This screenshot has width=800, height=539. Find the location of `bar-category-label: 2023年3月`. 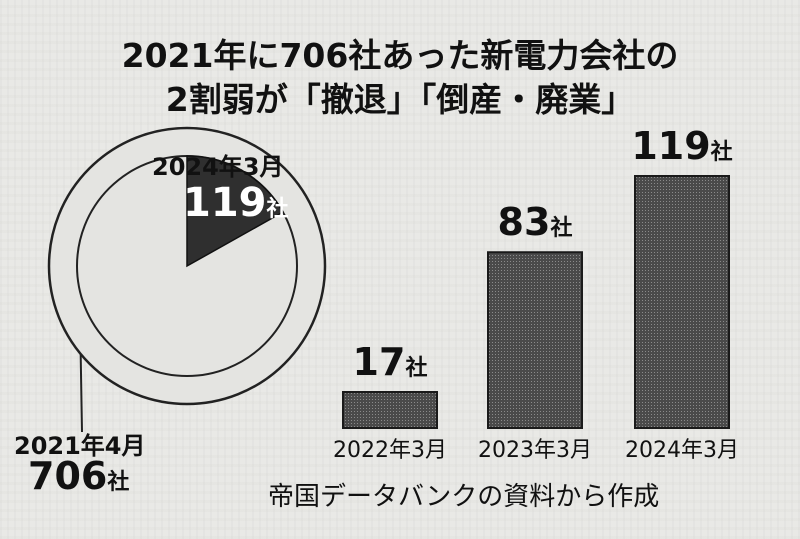

bar-category-label: 2023年3月 is located at coordinates (535, 450).